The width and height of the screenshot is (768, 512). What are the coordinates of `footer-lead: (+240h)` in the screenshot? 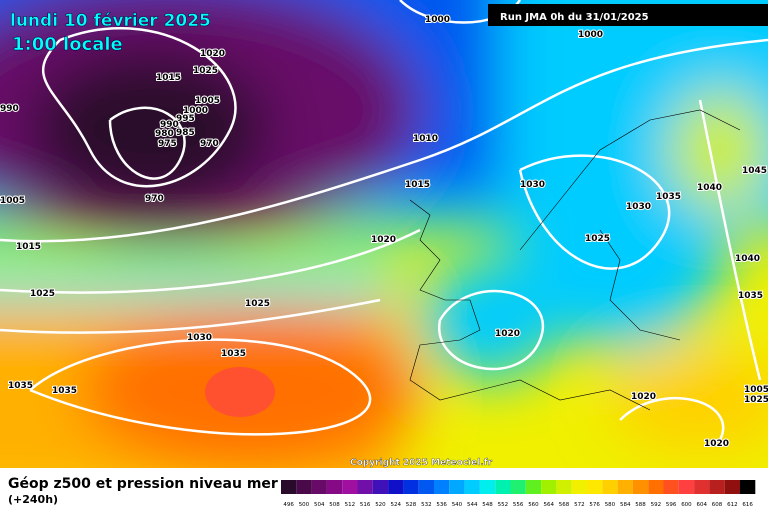 It's located at (33, 499).